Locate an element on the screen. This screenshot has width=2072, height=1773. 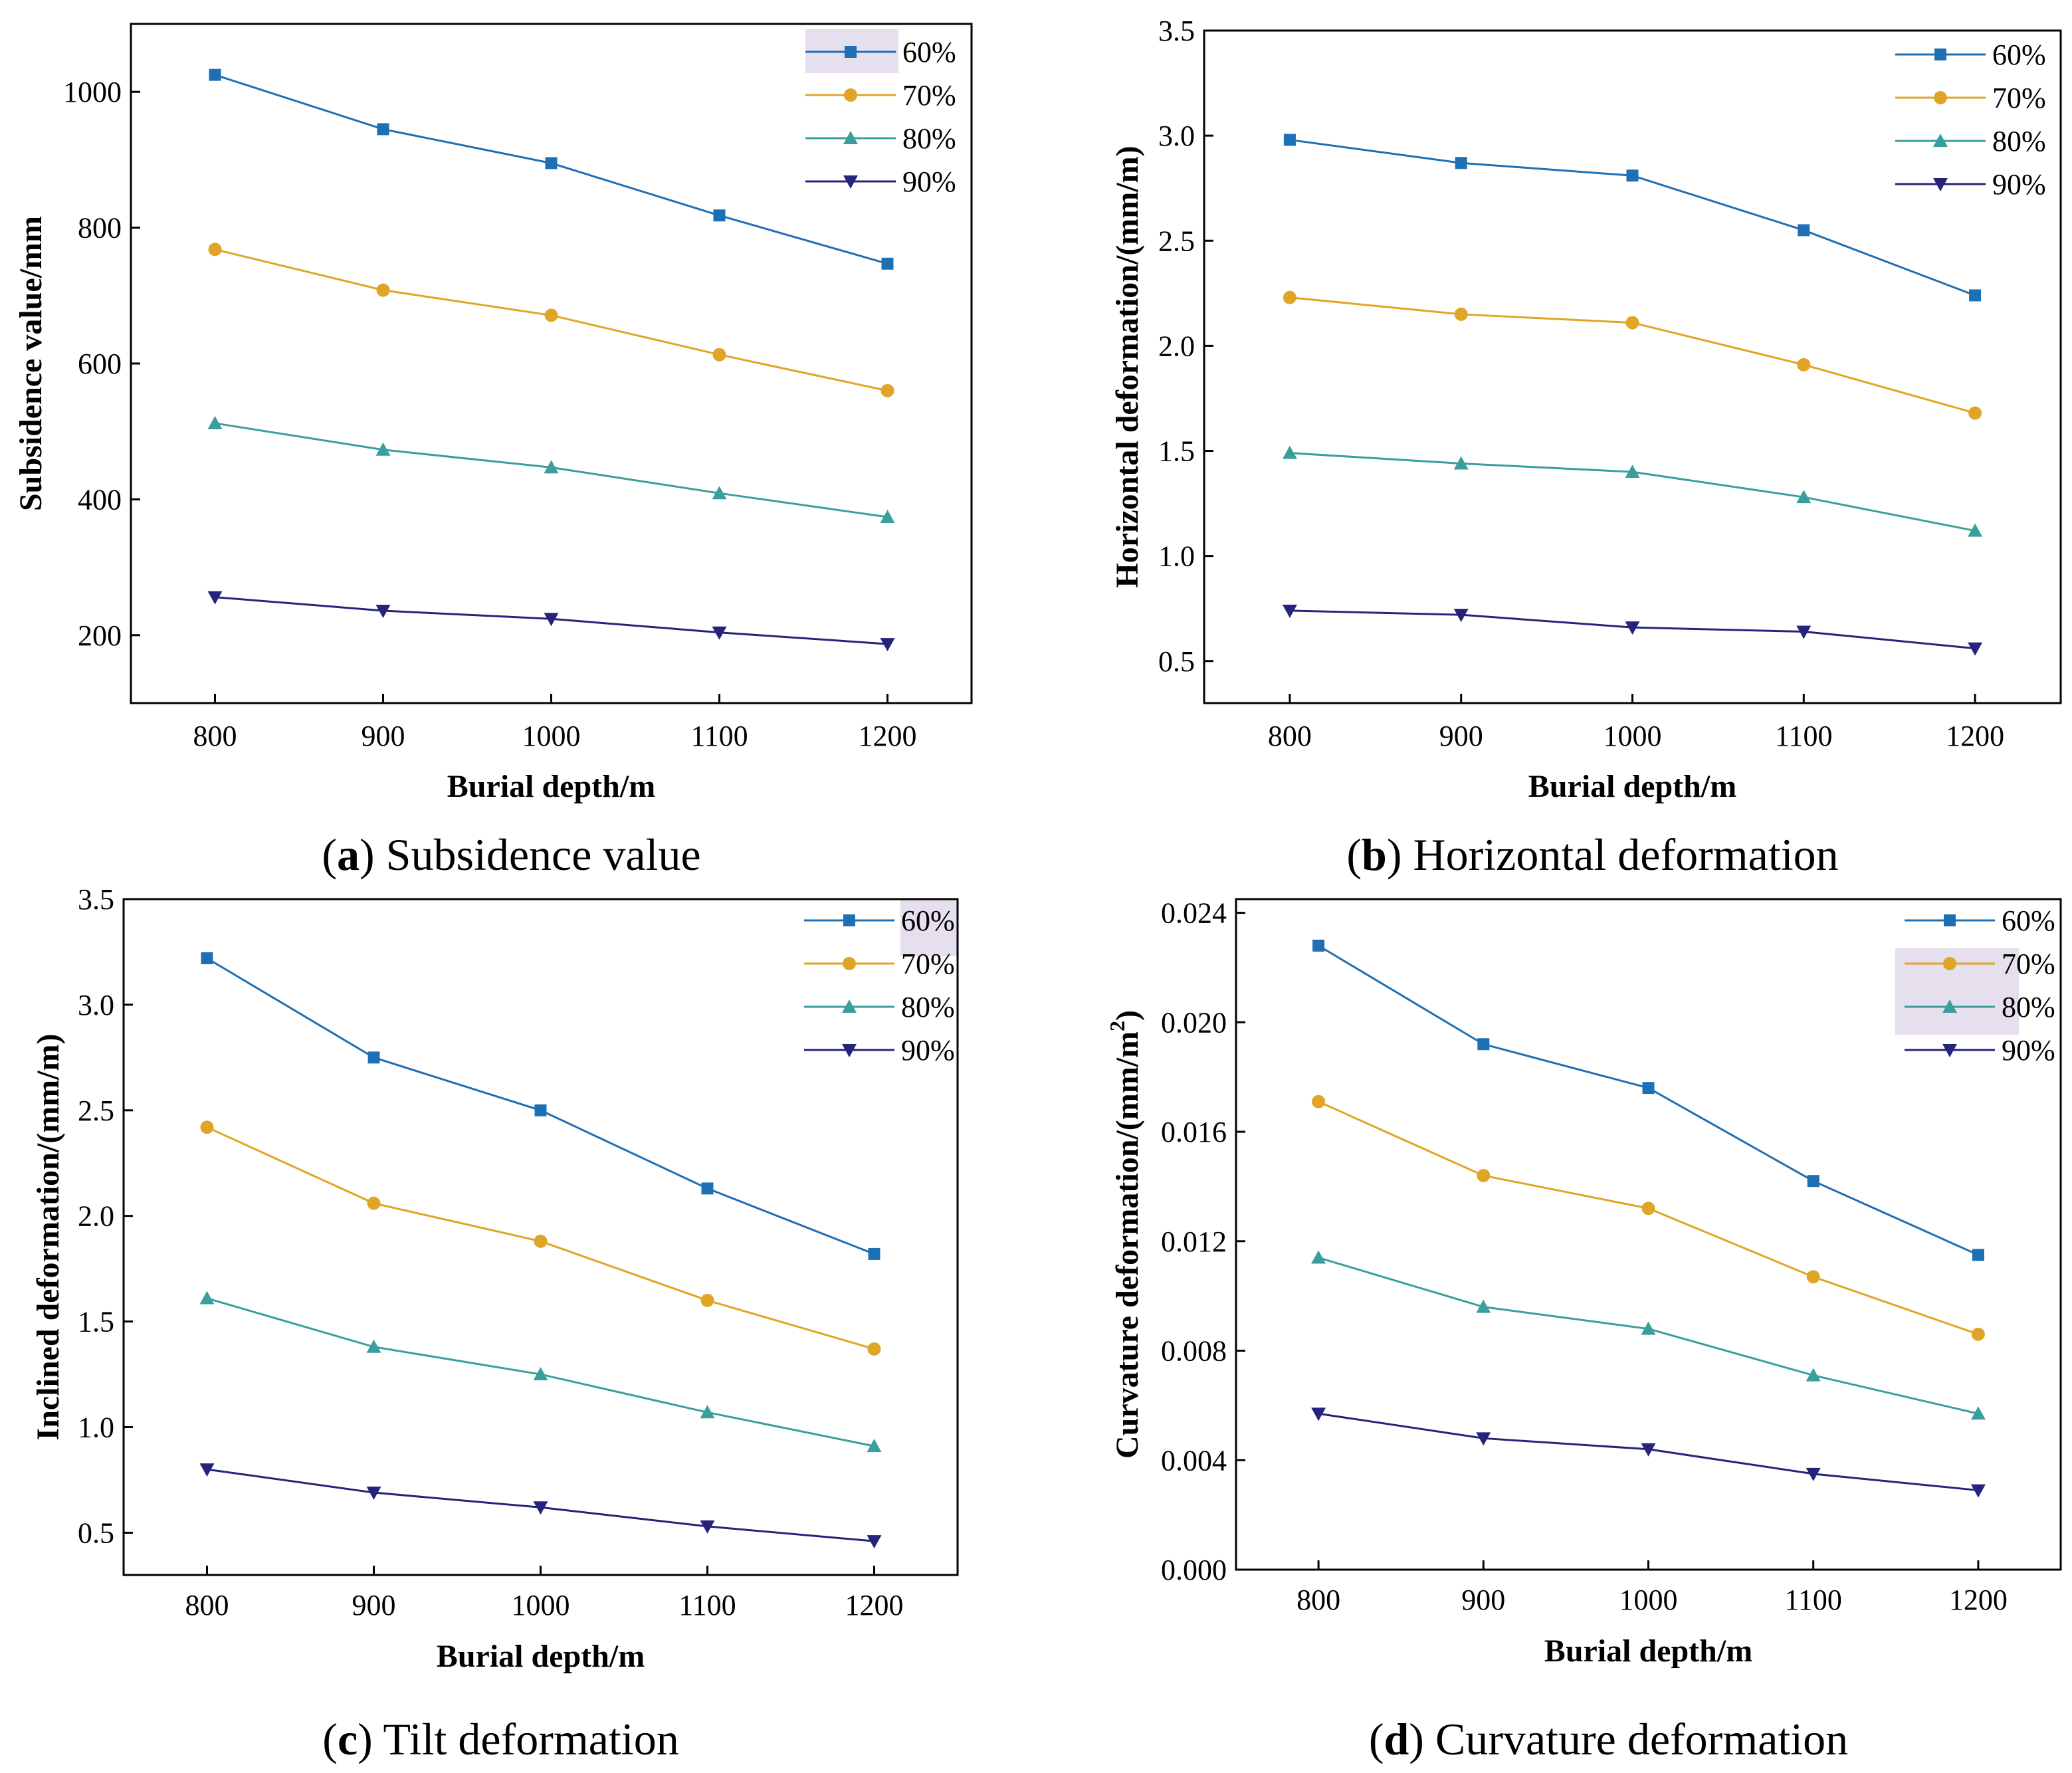
y-axis-label-superscript: 2 is located at coordinates (1117, 1026).